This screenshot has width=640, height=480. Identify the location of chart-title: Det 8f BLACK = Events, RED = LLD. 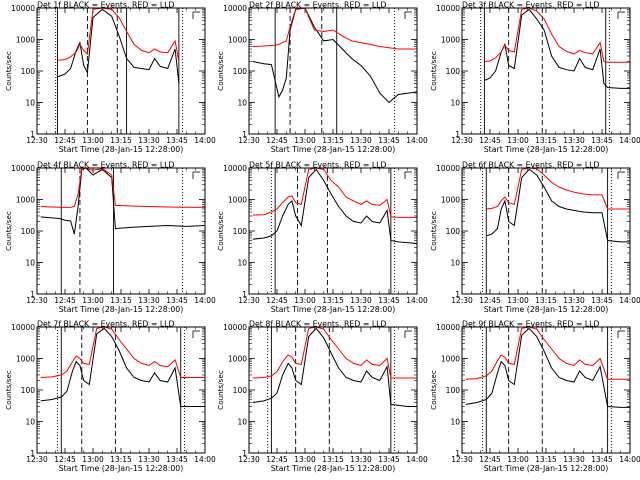
(318, 324).